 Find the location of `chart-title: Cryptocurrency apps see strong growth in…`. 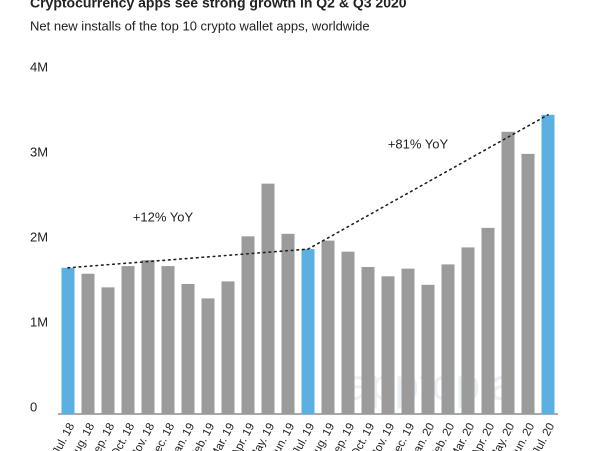

chart-title: Cryptocurrency apps see strong growth in… is located at coordinates (218, 5).